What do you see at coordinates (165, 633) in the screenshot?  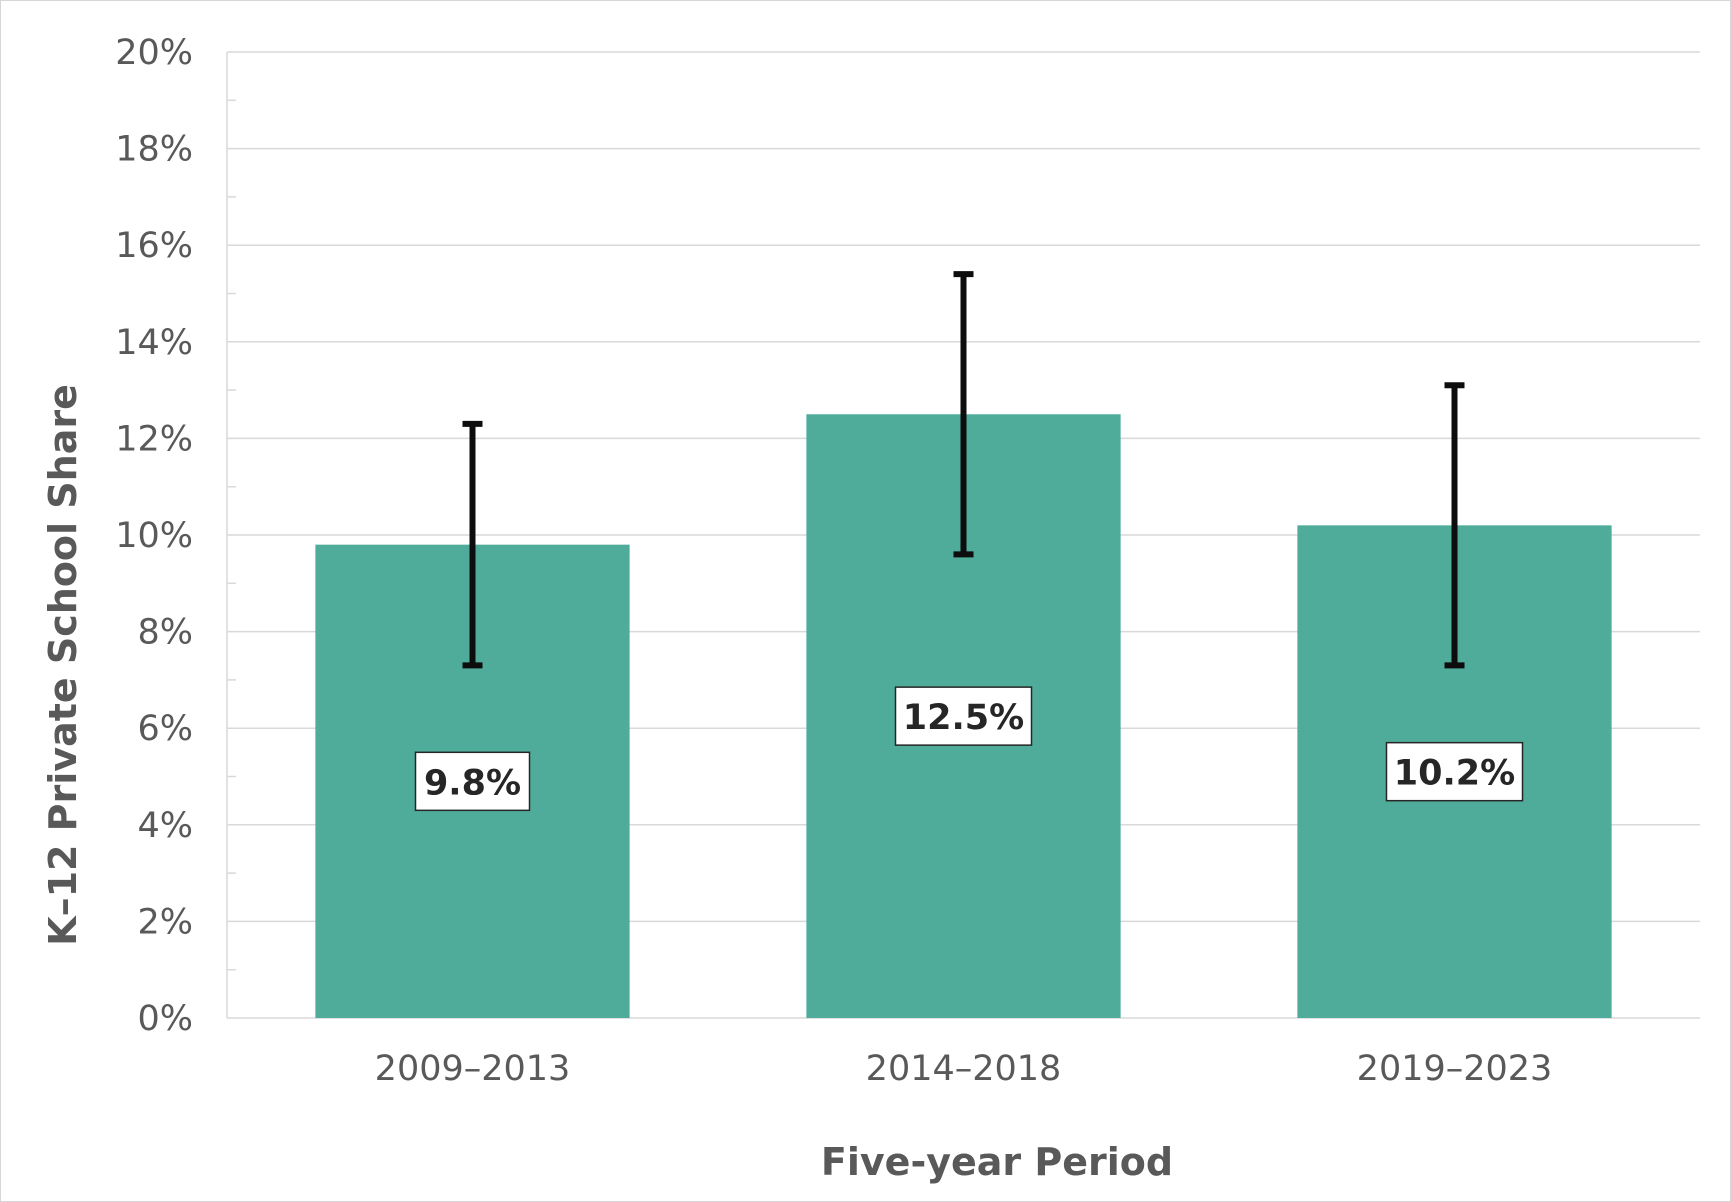 I see `y-tick-label: 8%` at bounding box center [165, 633].